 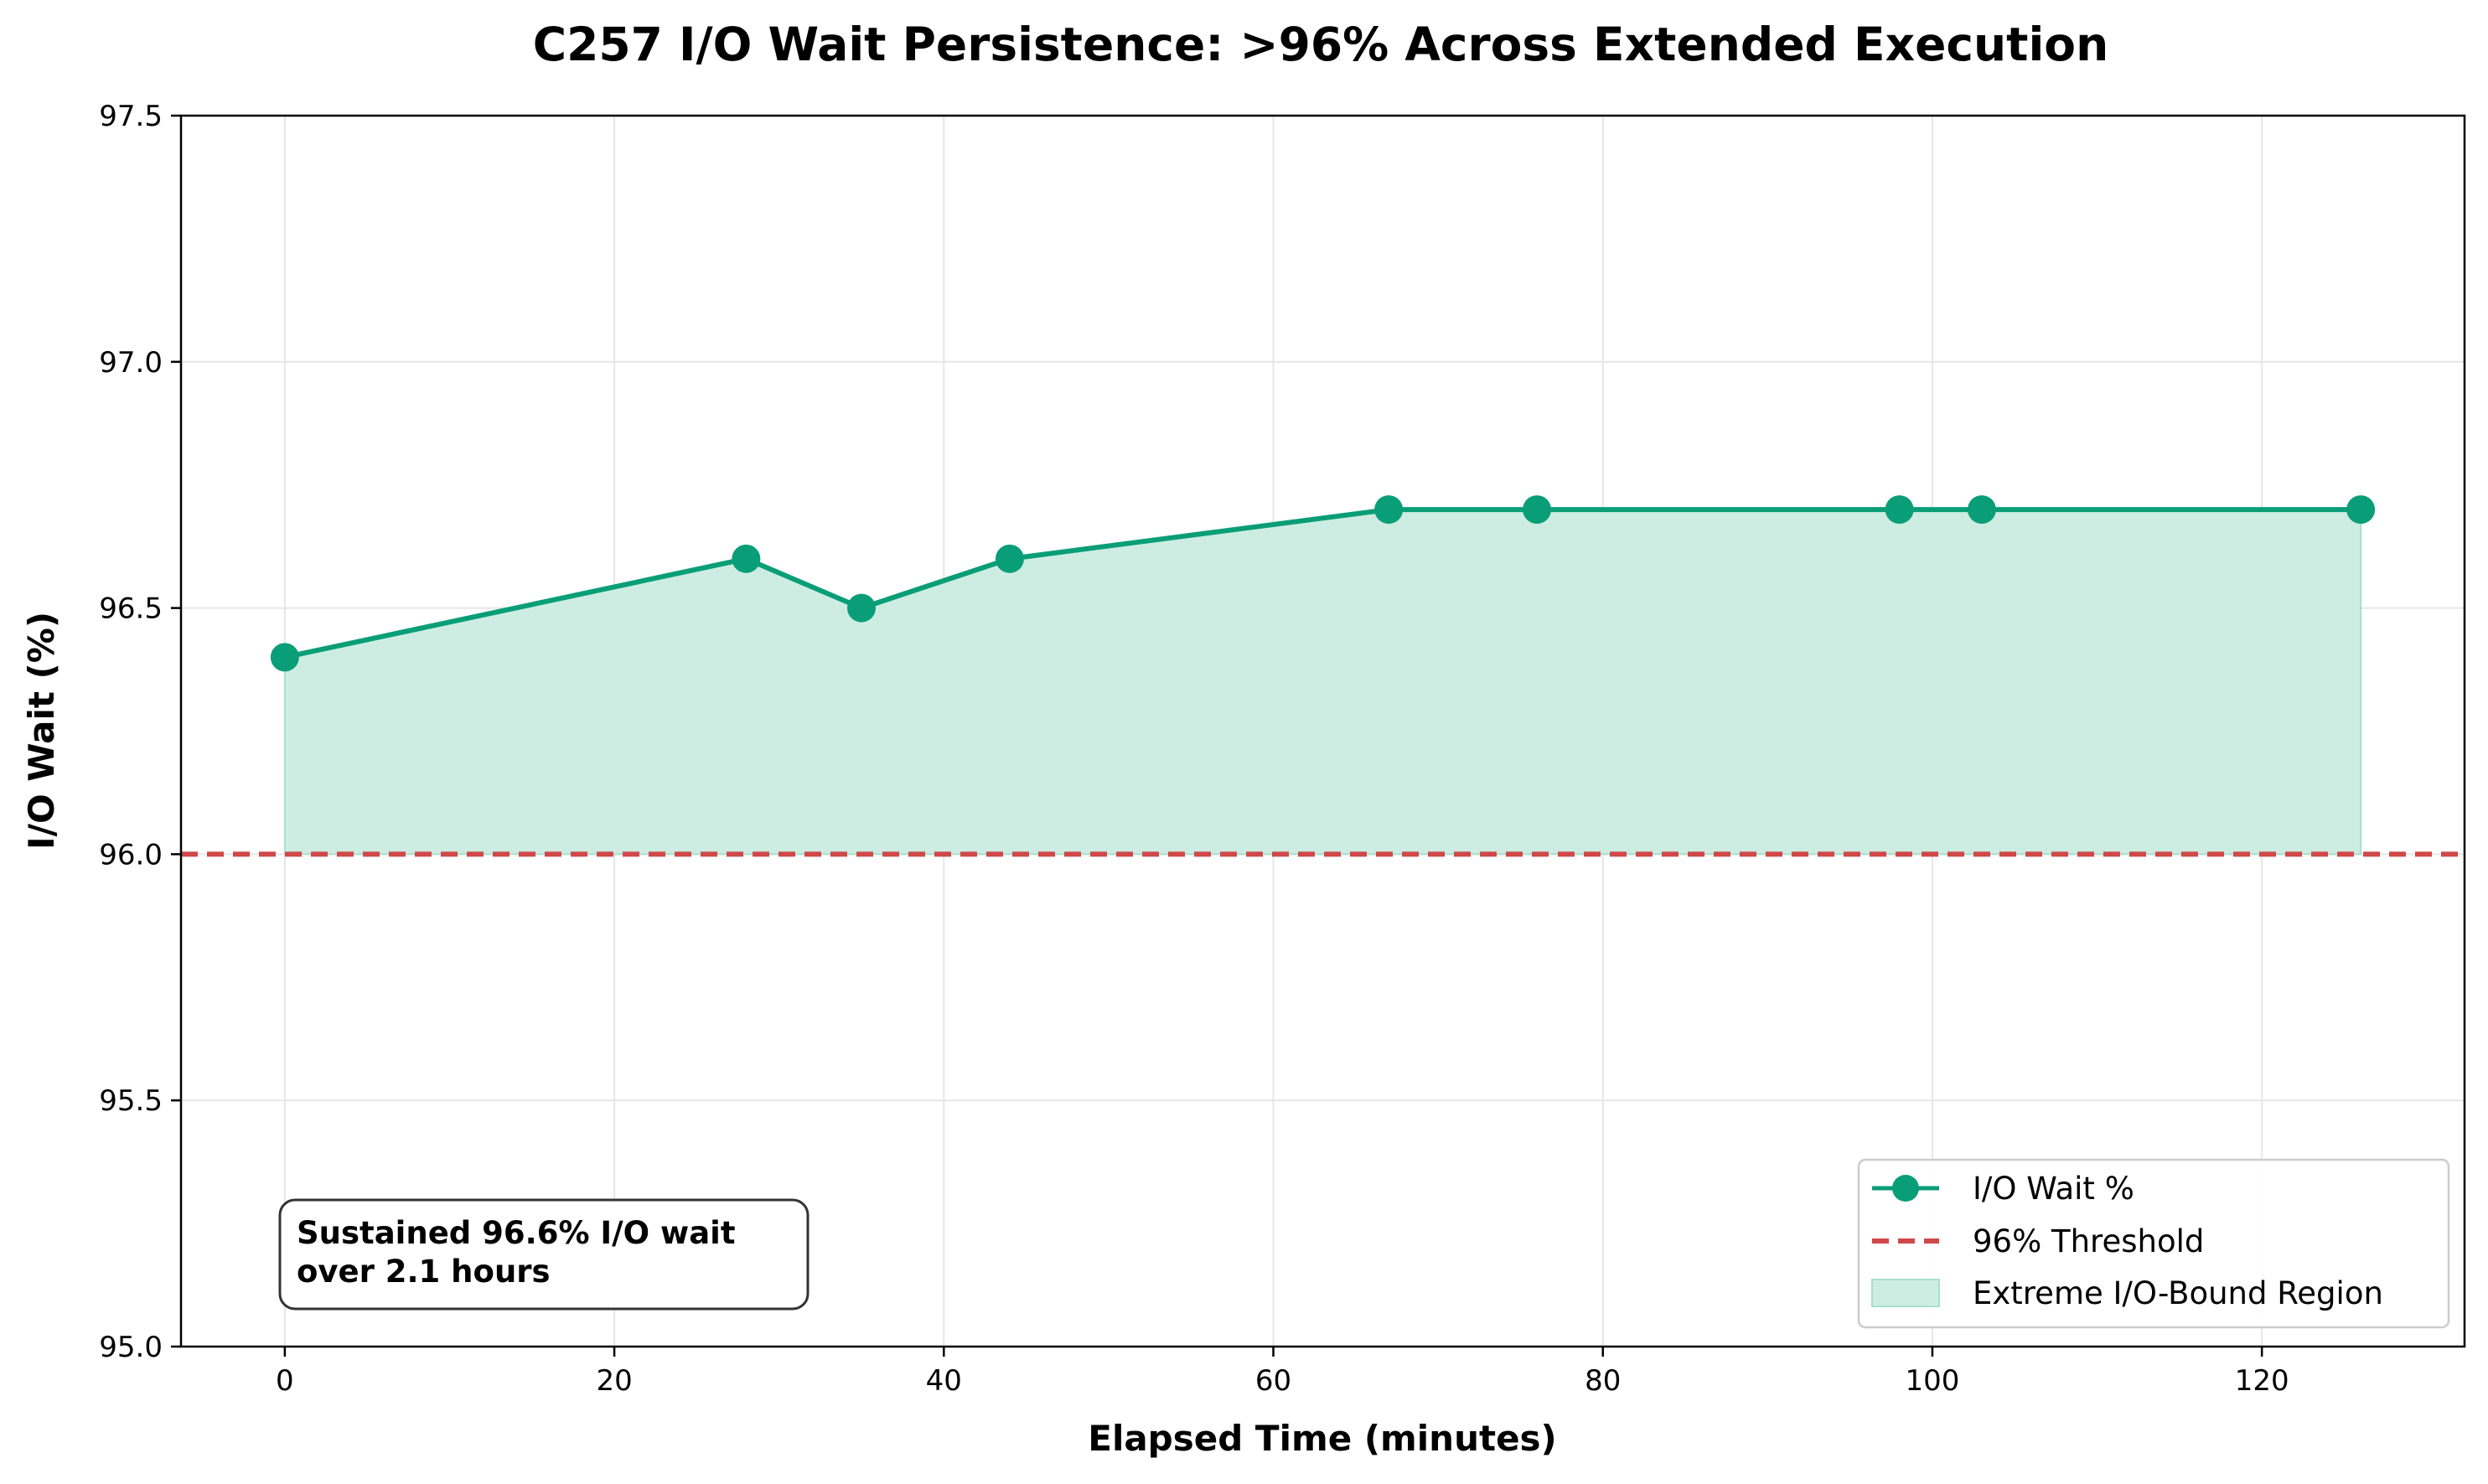 What do you see at coordinates (424, 1272) in the screenshot?
I see `annotation-line-2: over 2.1 hours` at bounding box center [424, 1272].